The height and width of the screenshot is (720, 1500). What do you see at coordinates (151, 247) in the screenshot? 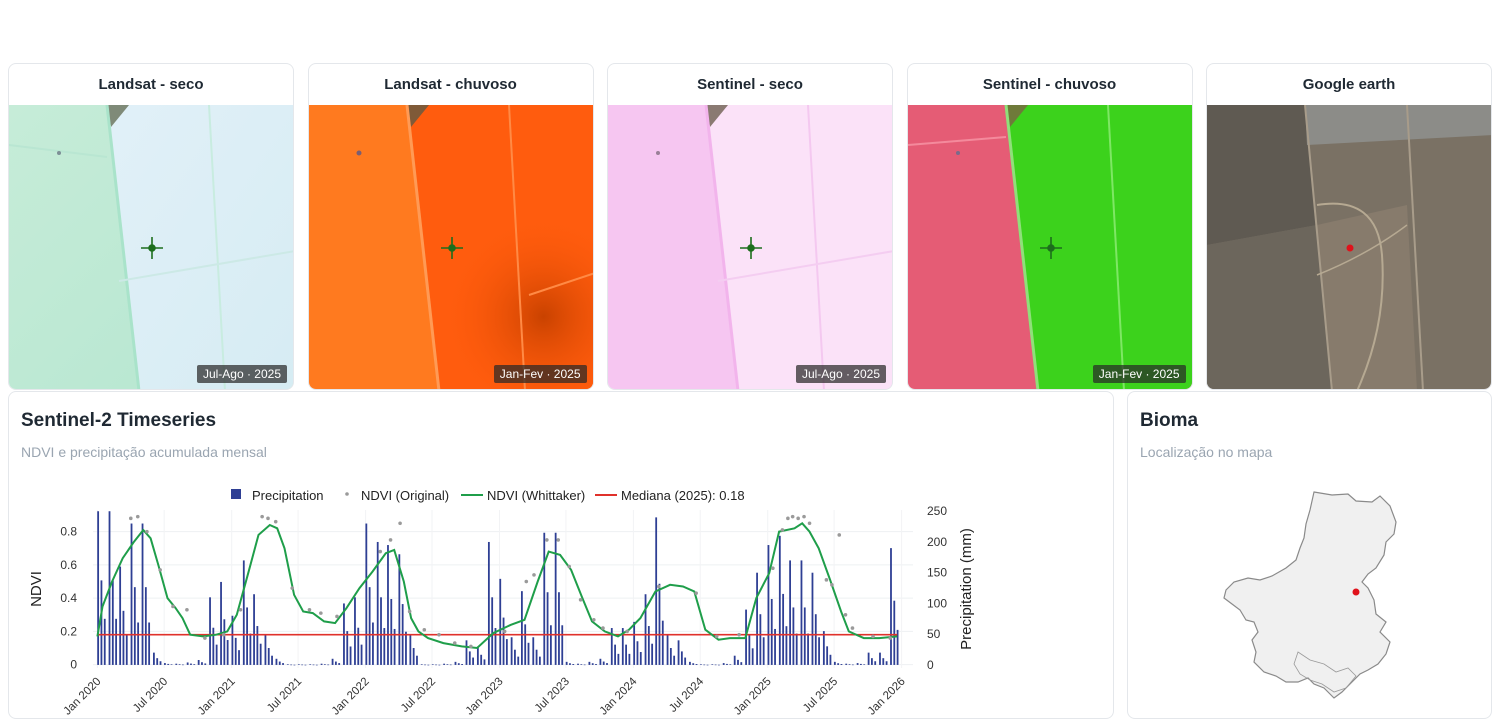
I see `satellite-image-landsat-dry` at bounding box center [151, 247].